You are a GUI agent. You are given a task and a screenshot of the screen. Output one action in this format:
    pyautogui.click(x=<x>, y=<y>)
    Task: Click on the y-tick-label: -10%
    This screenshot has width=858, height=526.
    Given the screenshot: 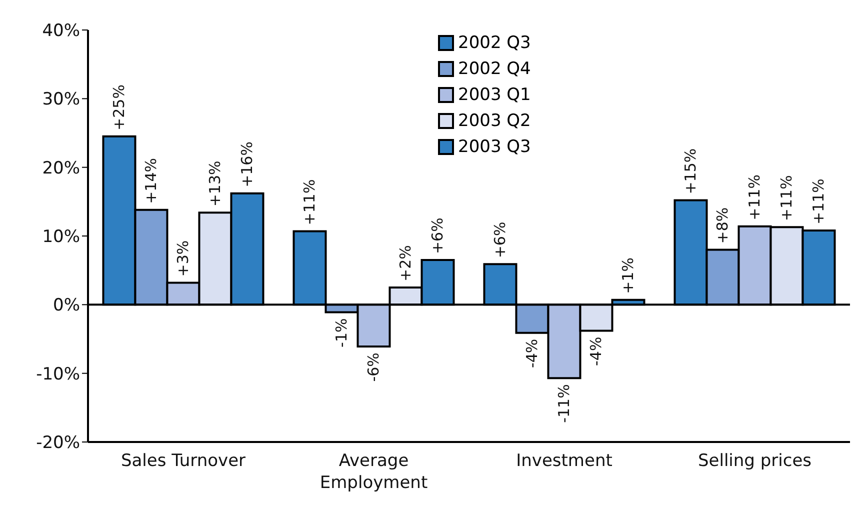 What is the action you would take?
    pyautogui.click(x=58, y=374)
    